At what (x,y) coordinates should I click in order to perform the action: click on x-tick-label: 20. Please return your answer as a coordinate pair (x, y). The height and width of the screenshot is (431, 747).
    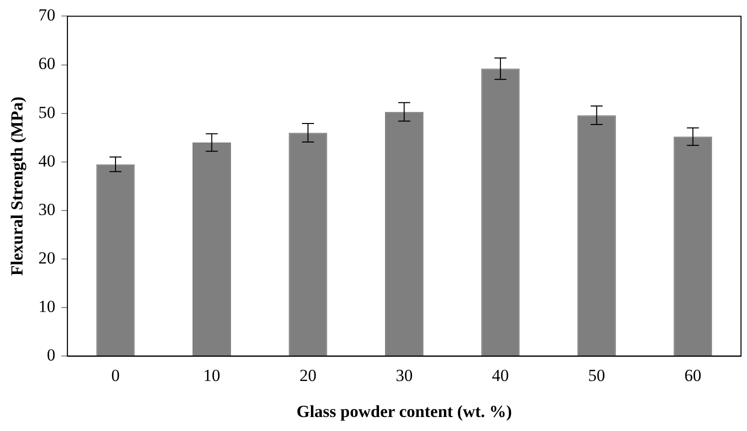
    Looking at the image, I should click on (307, 375).